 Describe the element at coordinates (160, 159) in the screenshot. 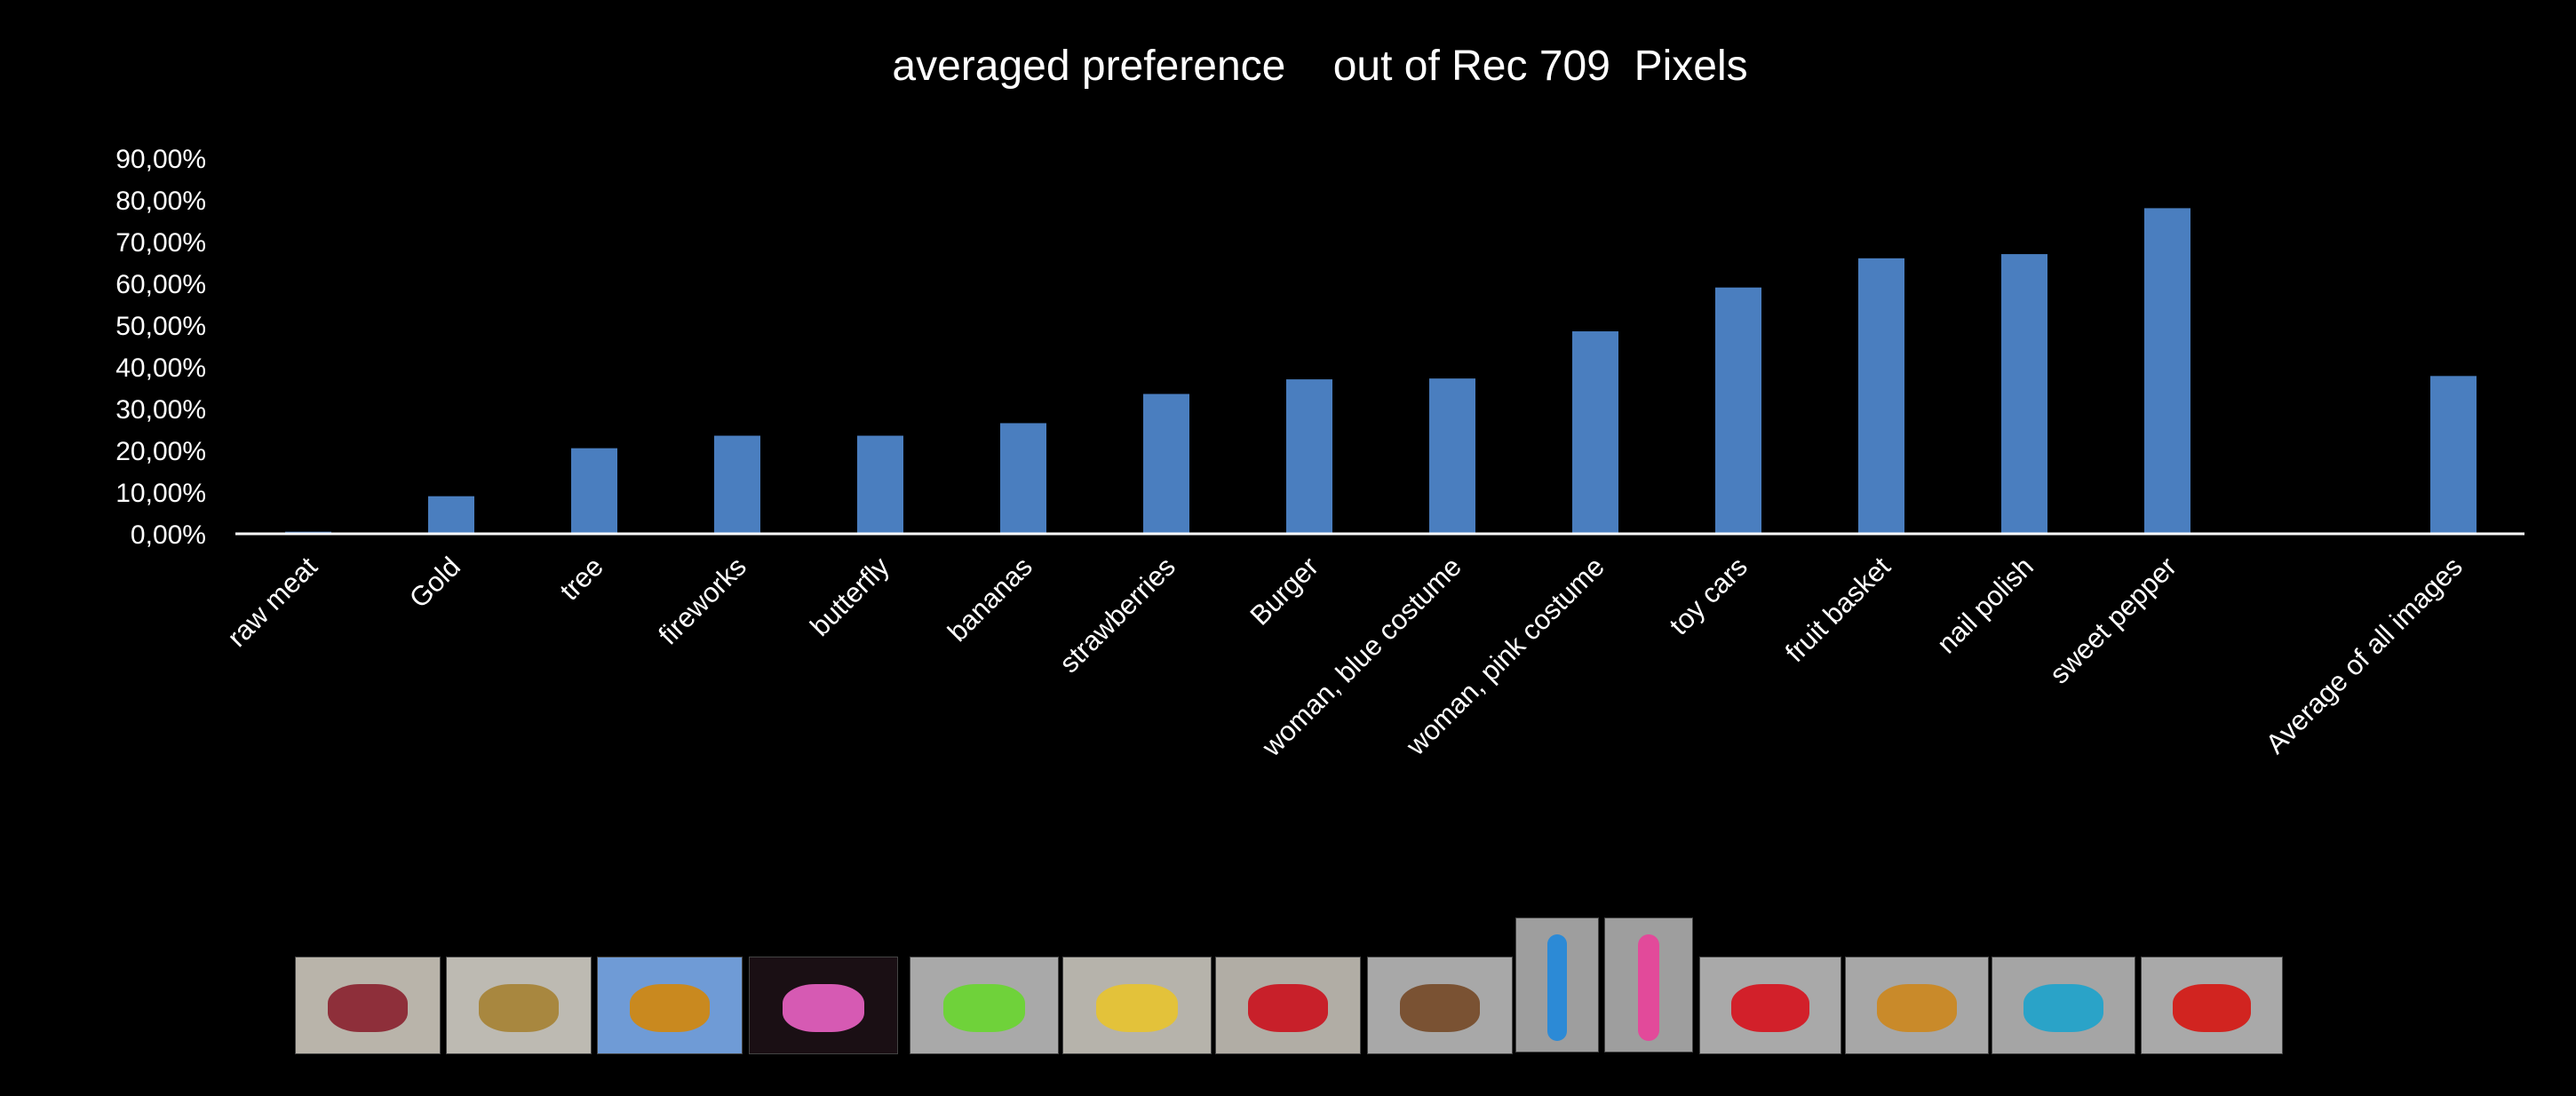

I see `y-tick-label: 90,00%` at that location.